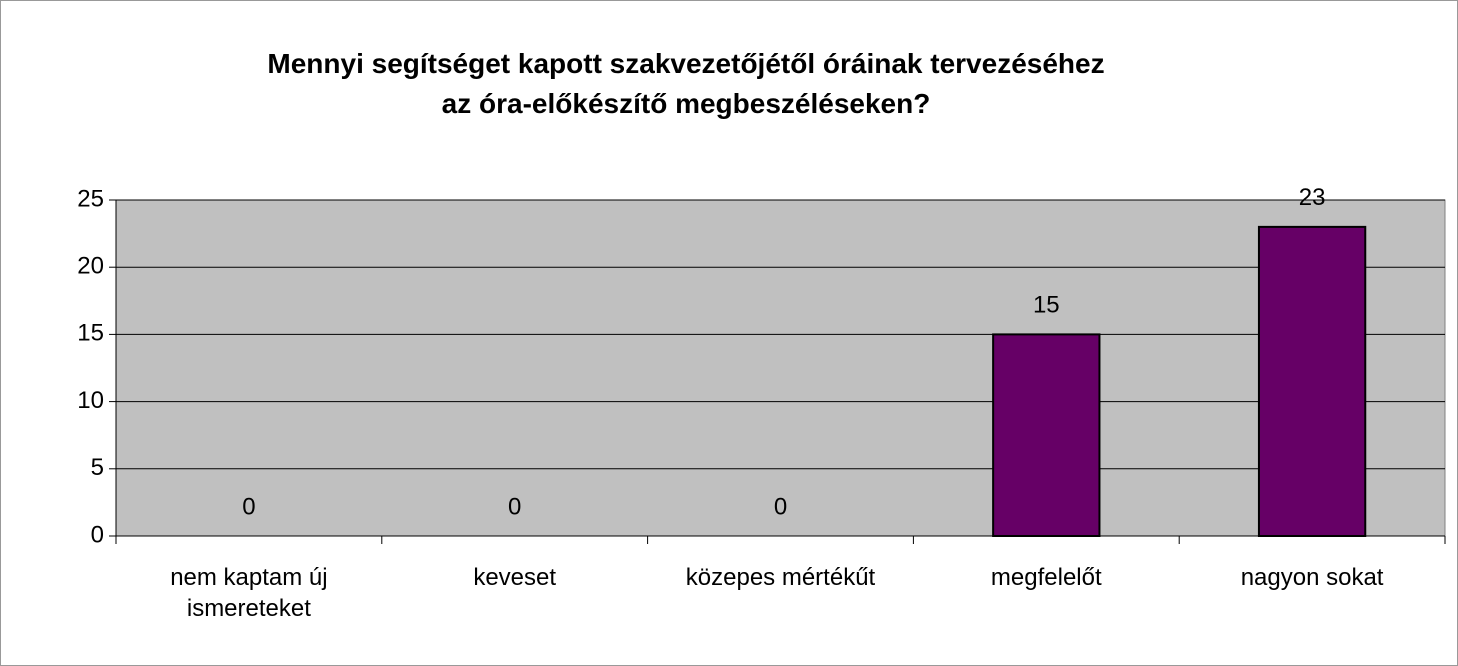 The height and width of the screenshot is (666, 1458). Describe the element at coordinates (249, 593) in the screenshot. I see `x-tick-label: nem kaptam új ismereteket` at that location.